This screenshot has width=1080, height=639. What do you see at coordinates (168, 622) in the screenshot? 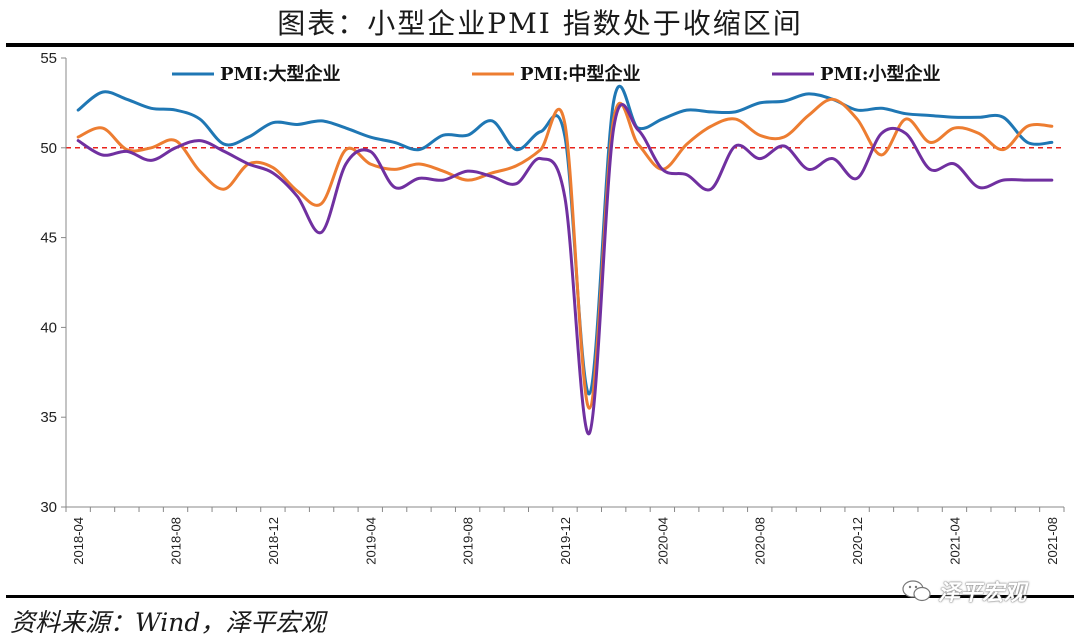
I see `source-note: 资料来源：Wind，泽平宏观` at bounding box center [168, 622].